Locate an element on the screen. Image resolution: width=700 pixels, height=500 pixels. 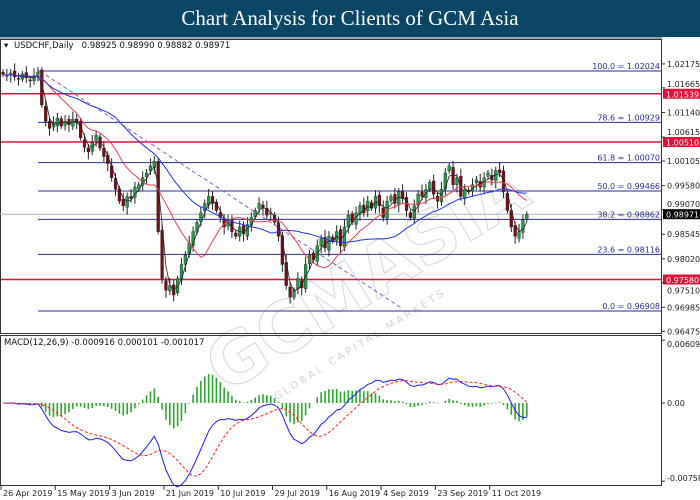
sr-price-label: 1.01539 is located at coordinates (682, 94).